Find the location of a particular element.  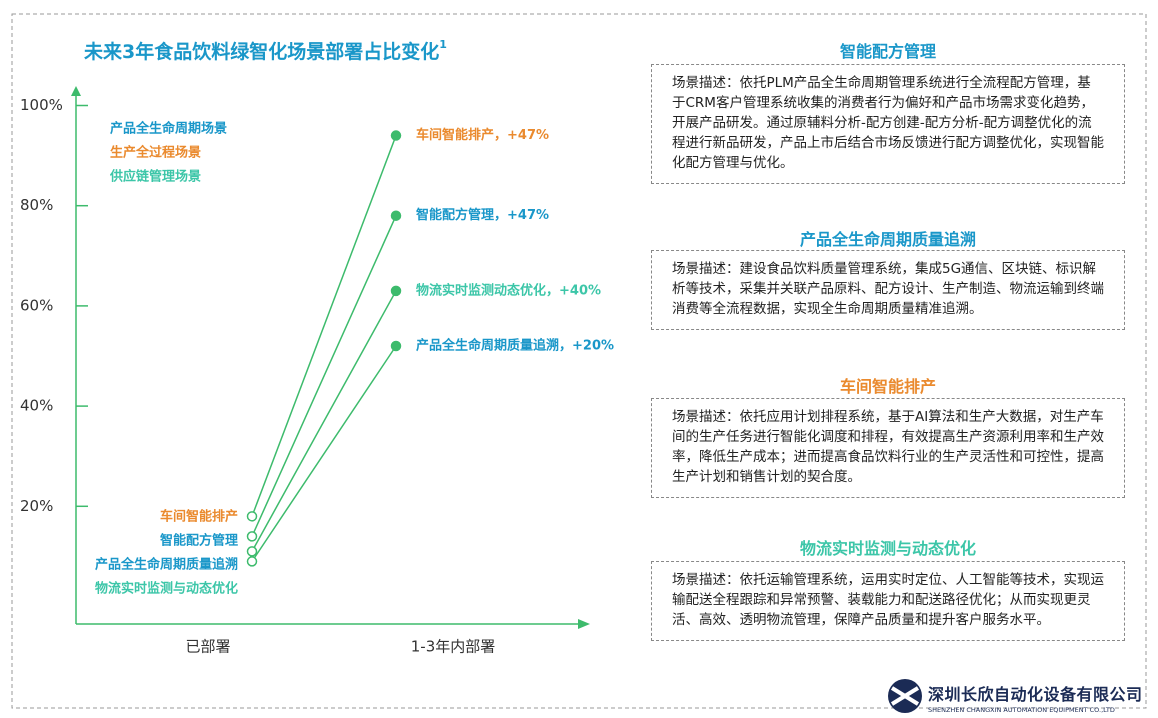

panel-title: 智能配方管理 is located at coordinates (887, 51).